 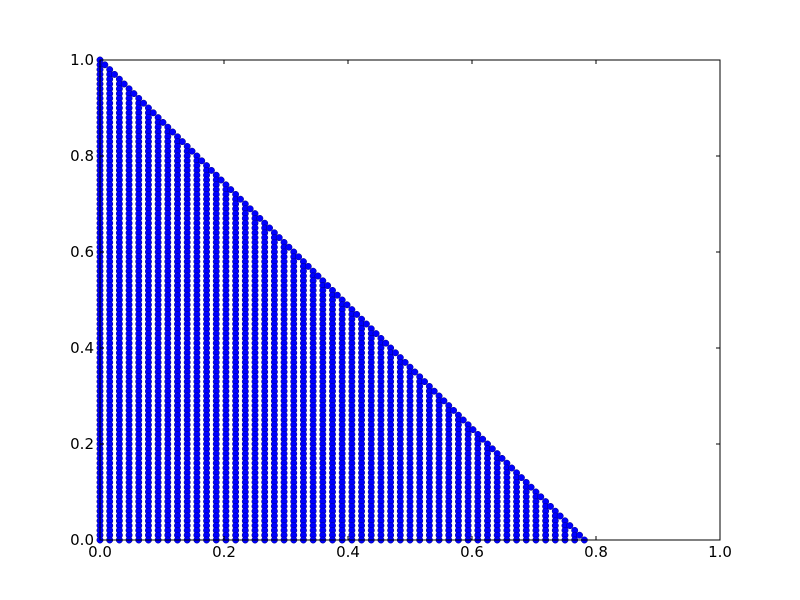 I want to click on y-tick-label: 1.0, so click(x=82, y=60).